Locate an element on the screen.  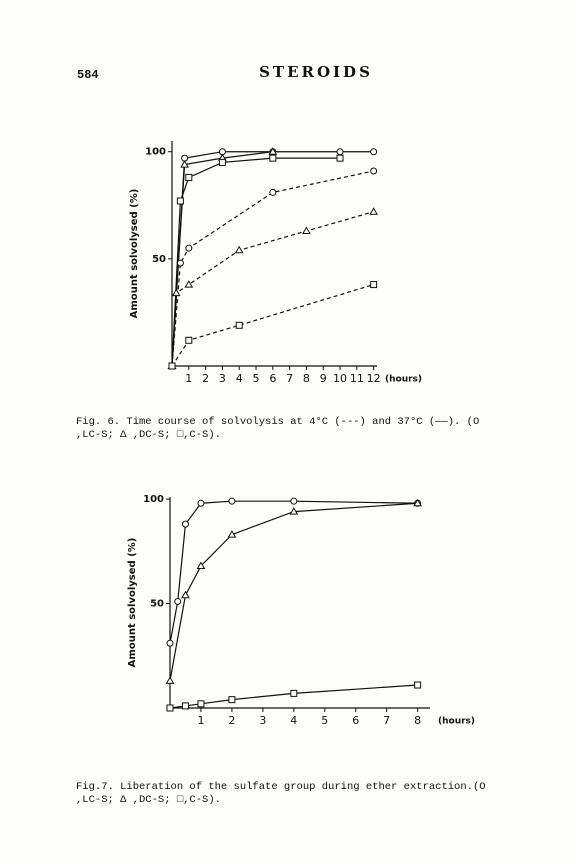
x-tick-label: 11 is located at coordinates (357, 378).